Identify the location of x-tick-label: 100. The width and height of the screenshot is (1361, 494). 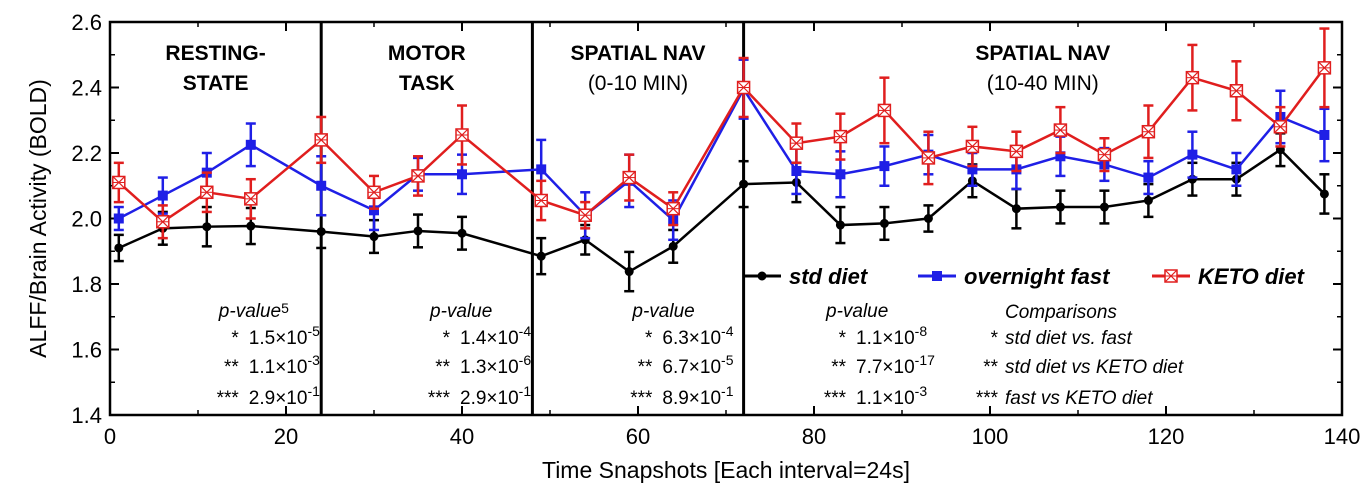
(990, 436).